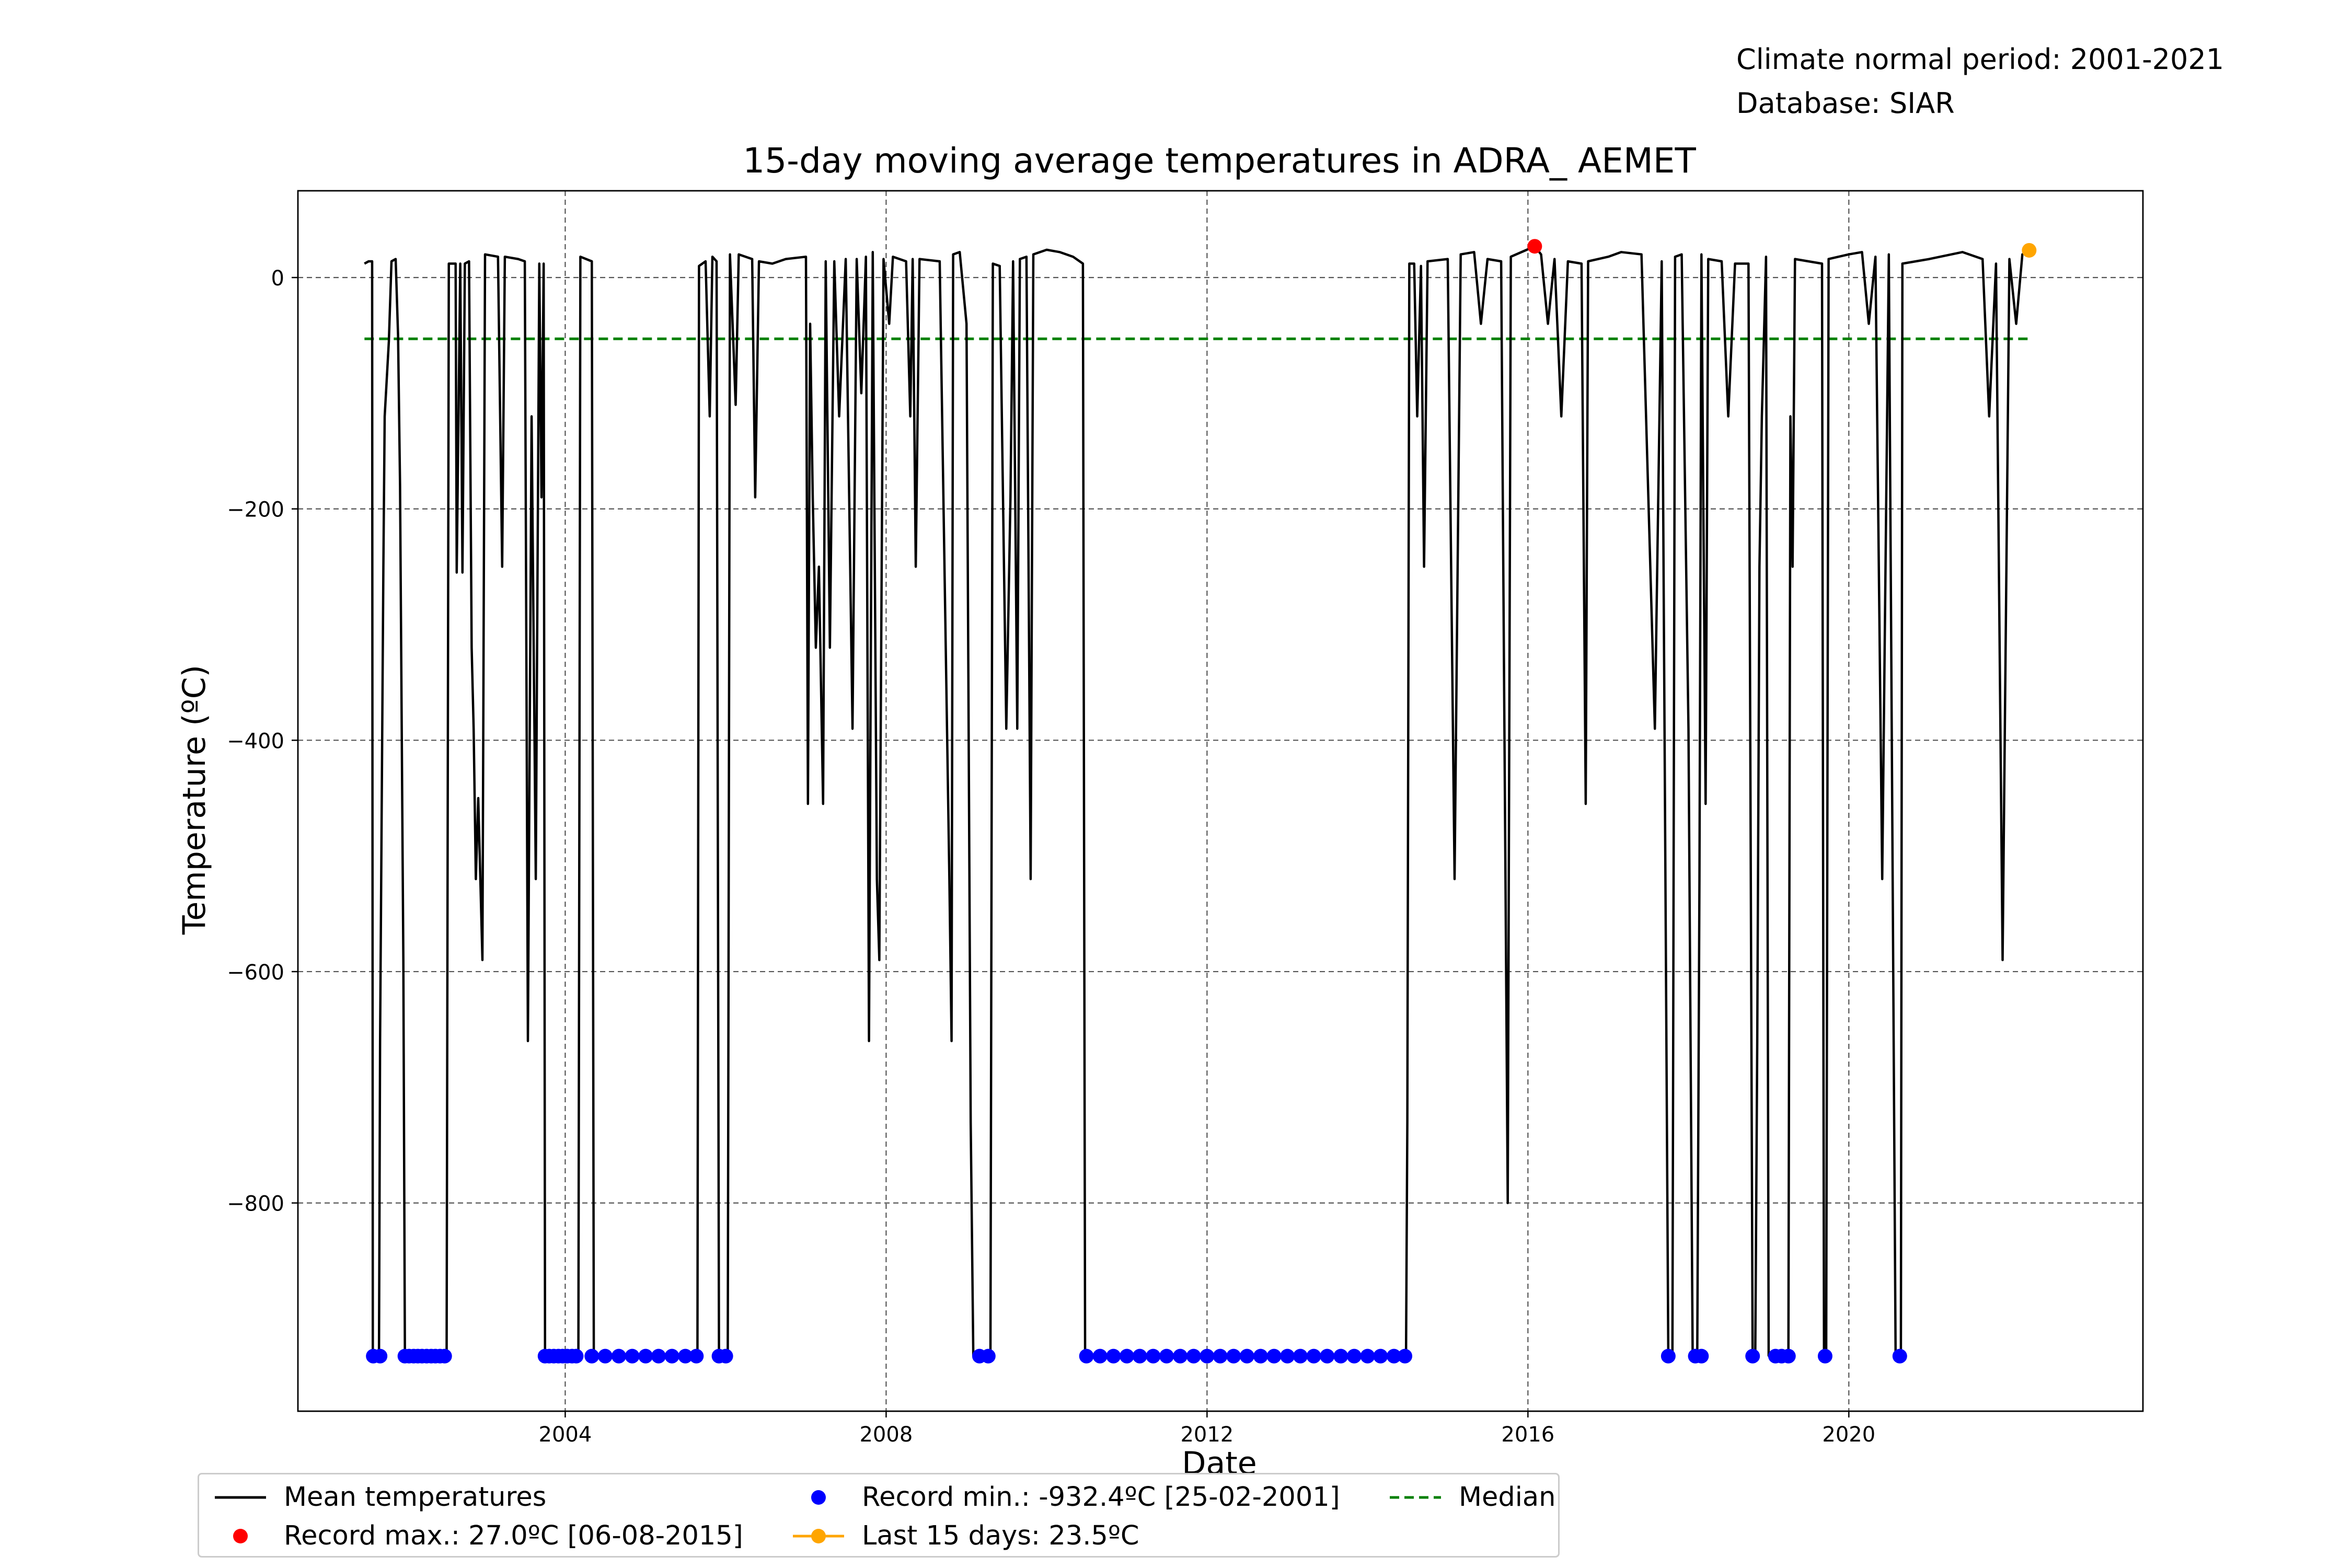 The height and width of the screenshot is (1568, 2352). Describe the element at coordinates (1206, 1435) in the screenshot. I see `x-tick-label: 2012` at that location.